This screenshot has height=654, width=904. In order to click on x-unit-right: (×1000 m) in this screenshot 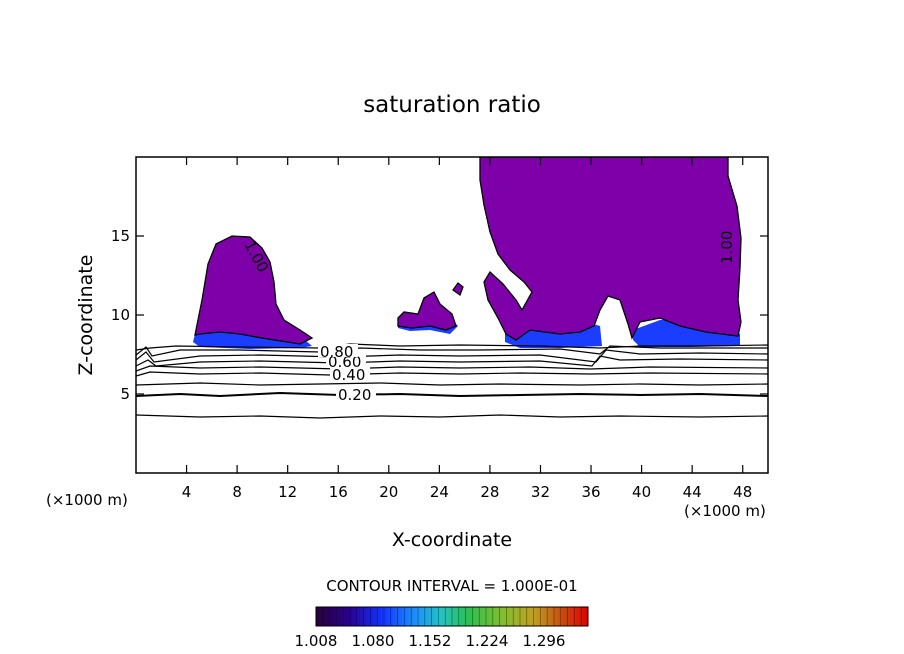, I will do `click(725, 511)`.